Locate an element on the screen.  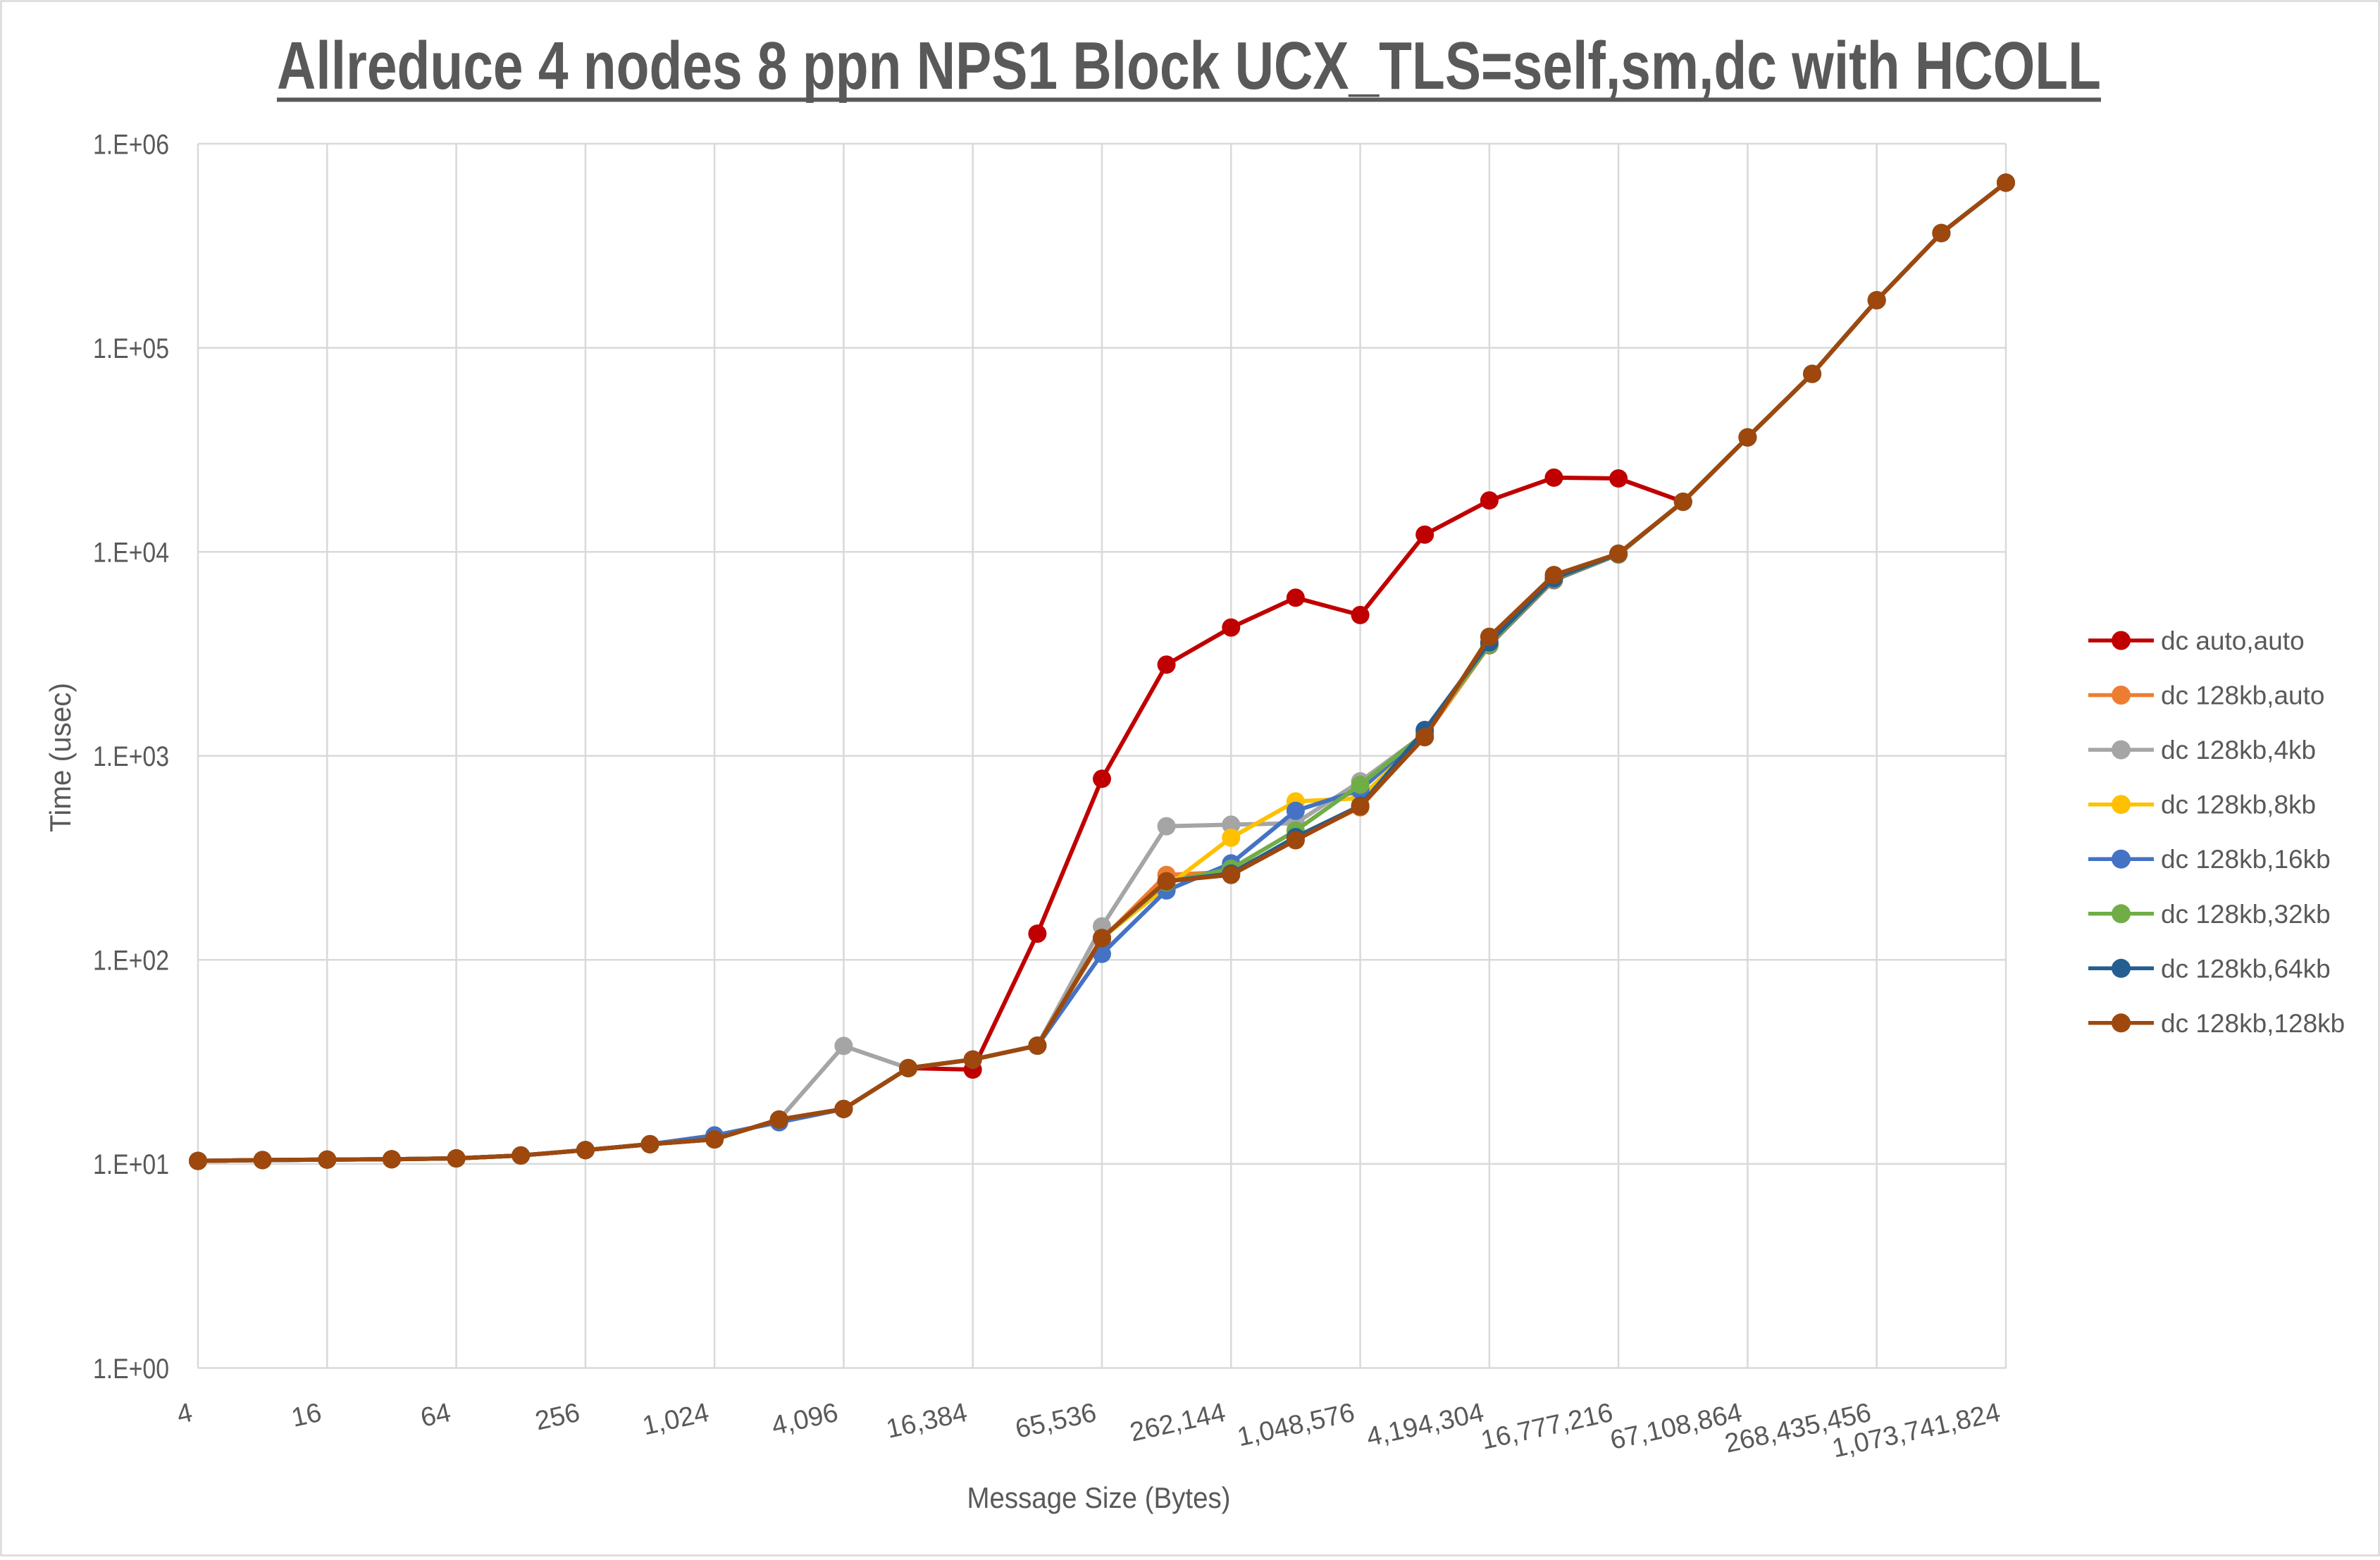
svg-text: 1.E+04 is located at coordinates (131, 553).